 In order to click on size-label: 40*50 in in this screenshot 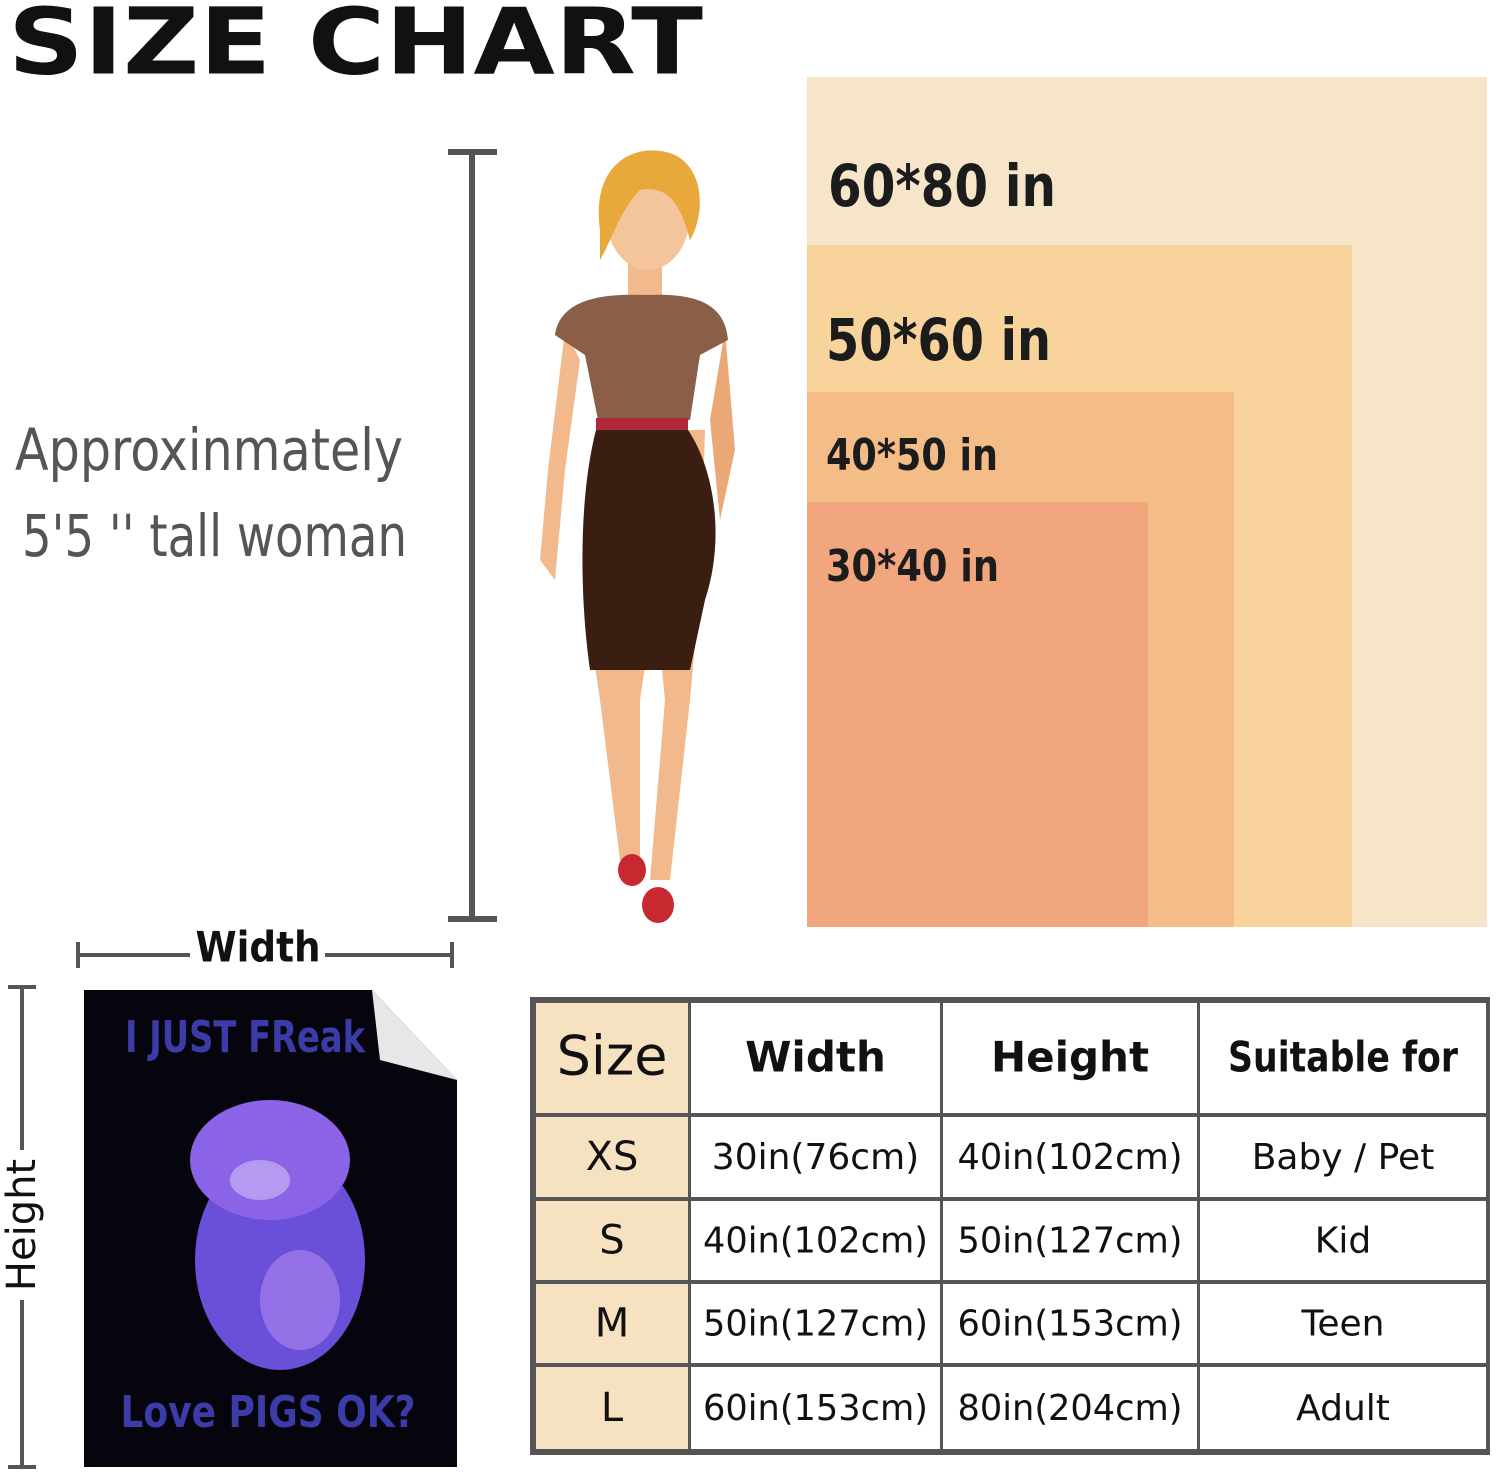, I will do `click(912, 455)`.